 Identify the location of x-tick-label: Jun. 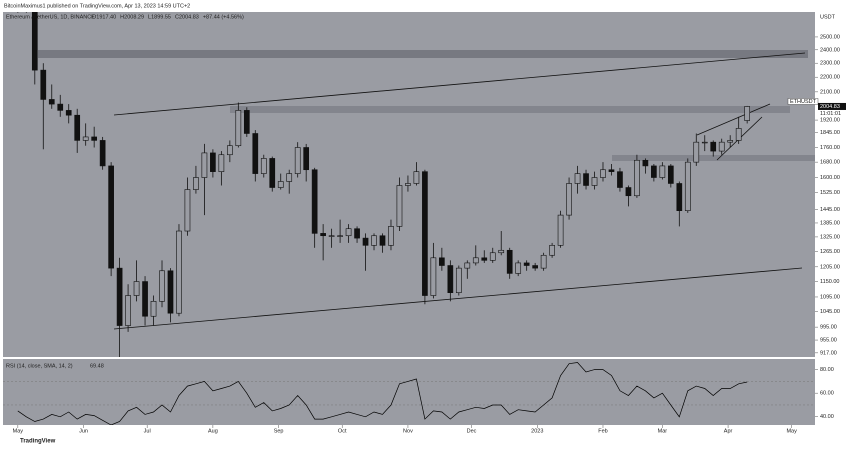
(83, 431).